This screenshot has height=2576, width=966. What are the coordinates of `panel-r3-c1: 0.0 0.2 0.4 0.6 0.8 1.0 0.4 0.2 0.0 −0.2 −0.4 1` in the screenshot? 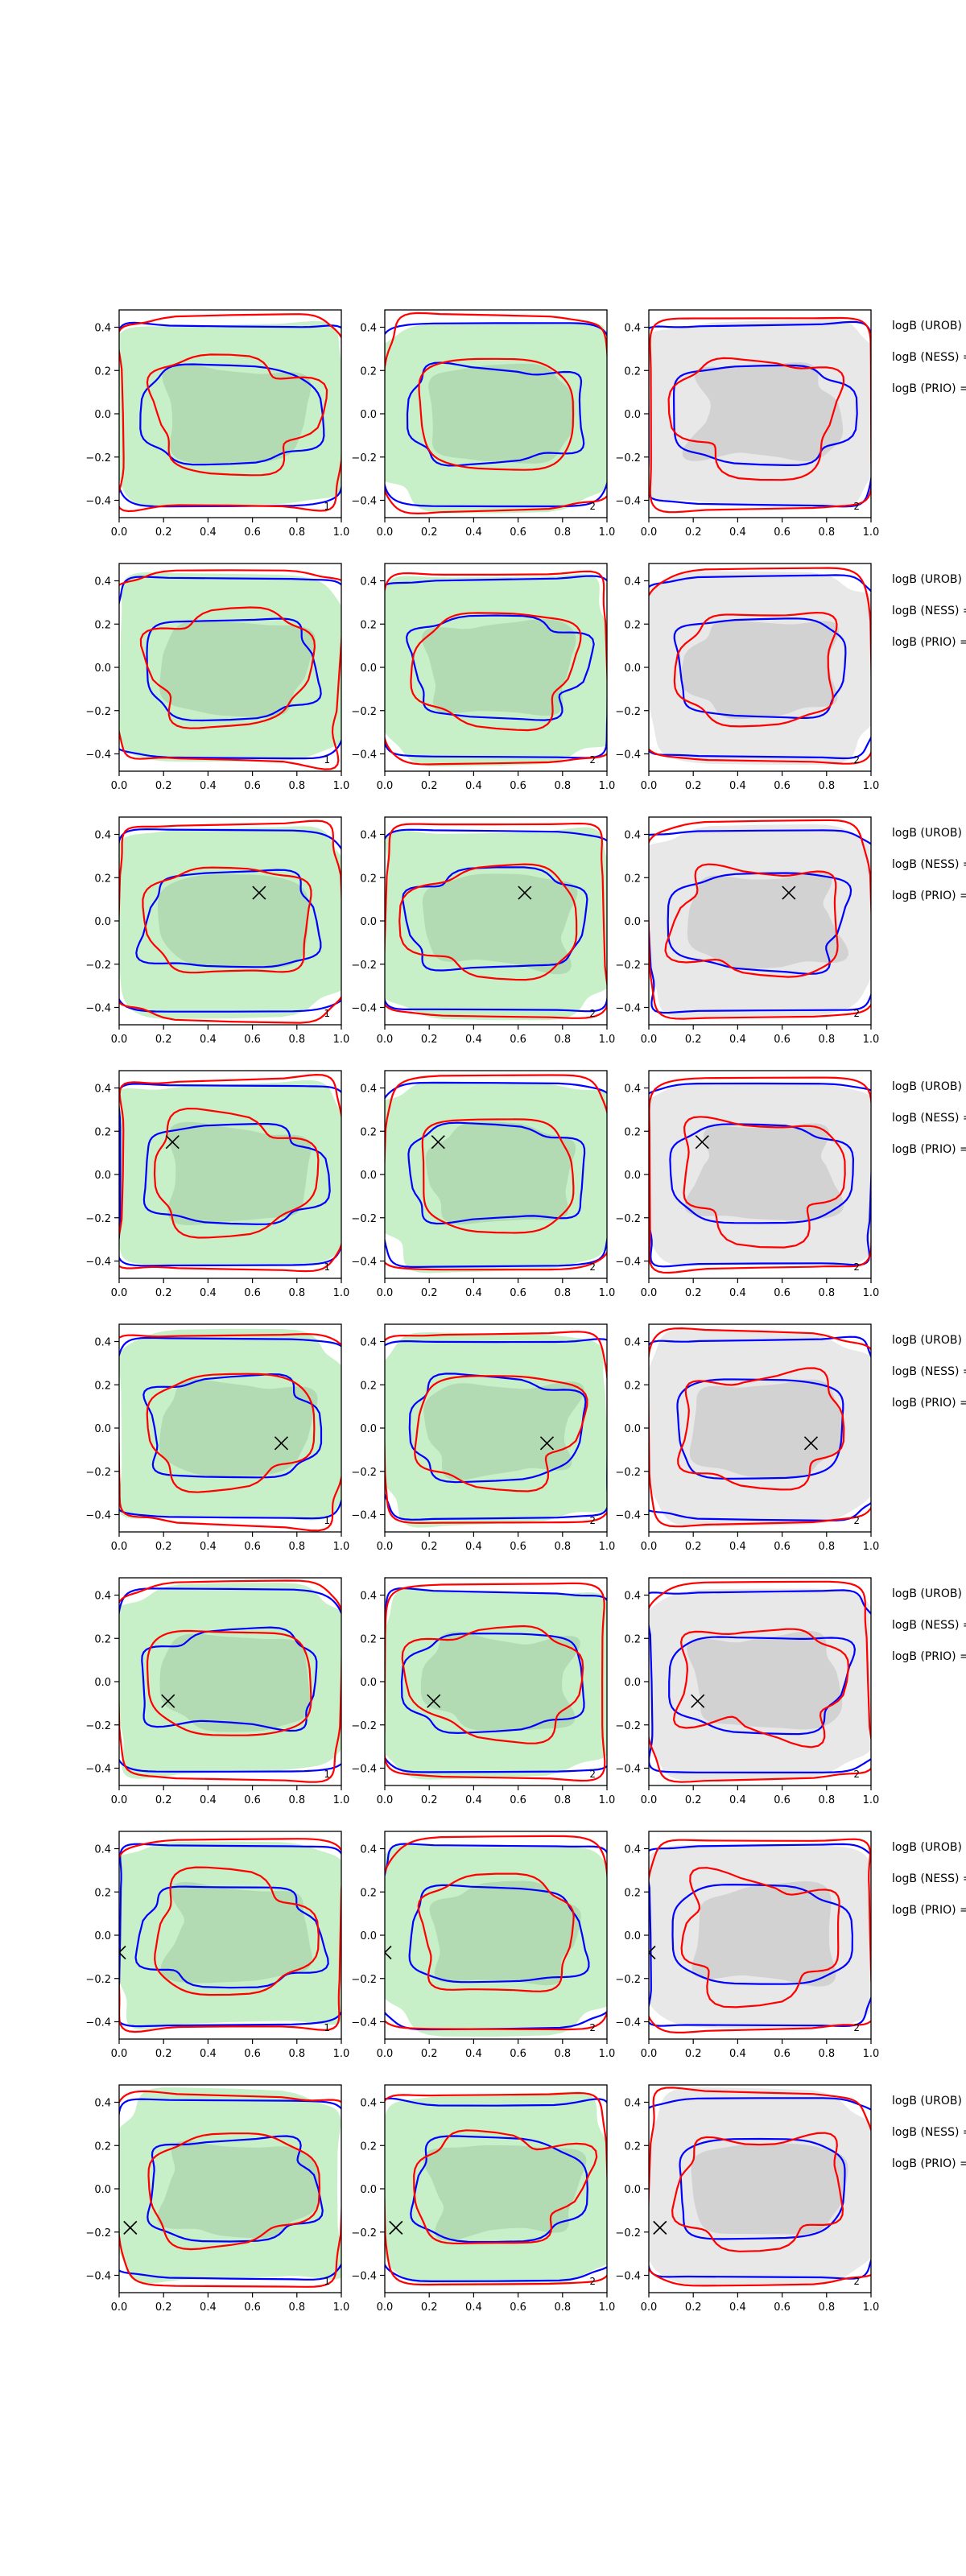 It's located at (217, 931).